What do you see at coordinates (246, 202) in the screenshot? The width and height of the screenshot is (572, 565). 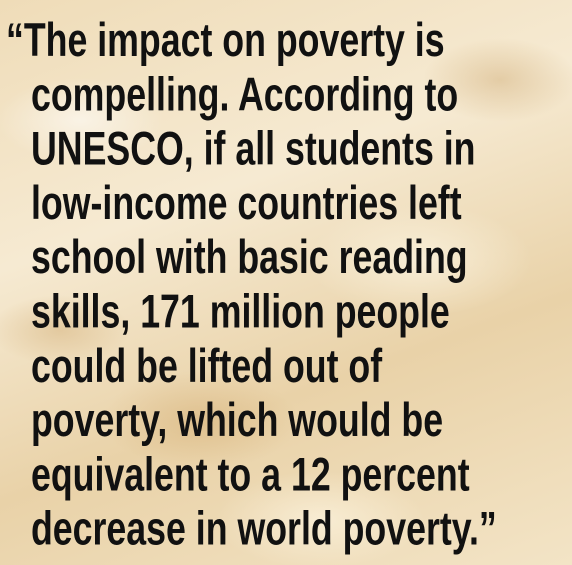 I see `quote-line: low-income countries left` at bounding box center [246, 202].